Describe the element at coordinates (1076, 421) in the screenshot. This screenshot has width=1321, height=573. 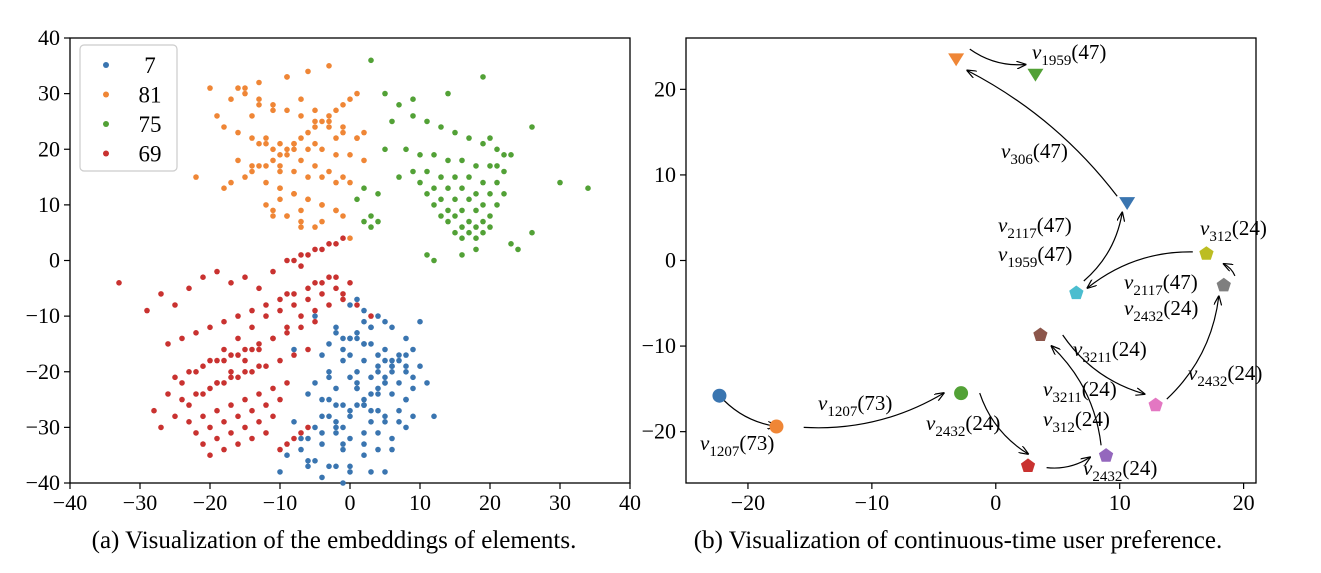
I see `point-annotation: v312(24)` at that location.